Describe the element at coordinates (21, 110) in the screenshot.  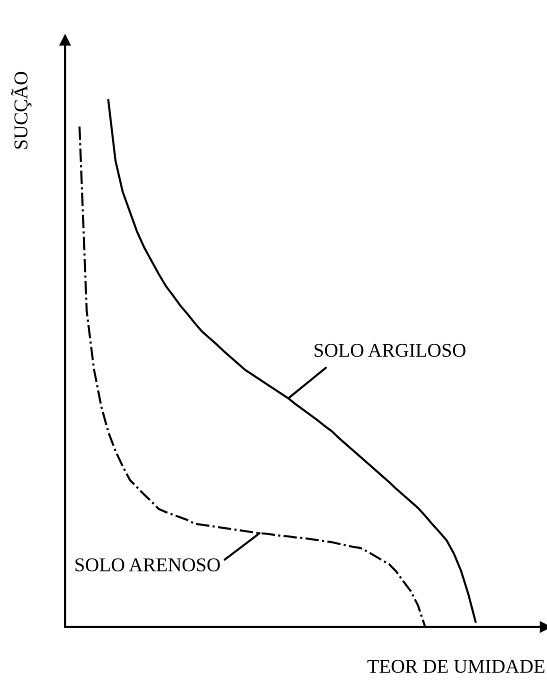
I see `y-axis-title: SUCÇÃO` at that location.